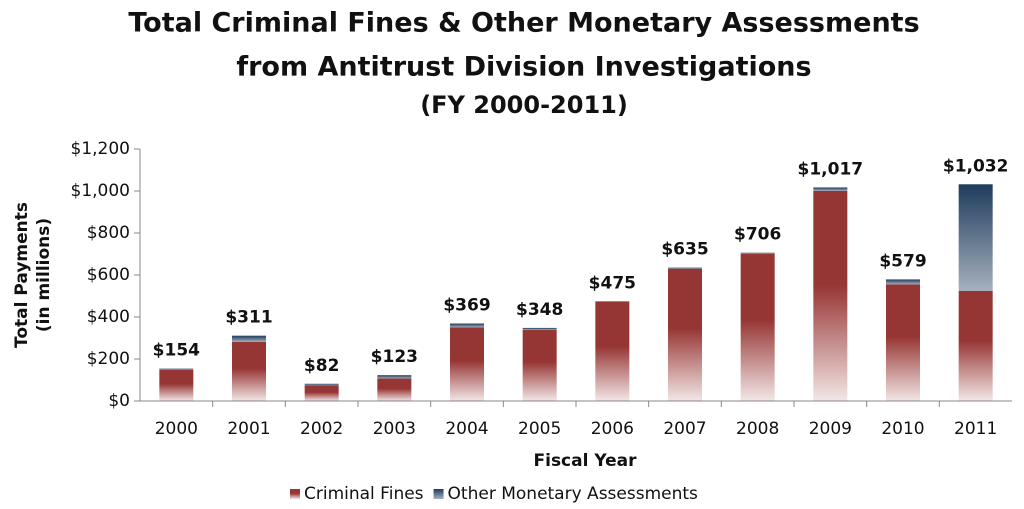 This screenshot has height=509, width=1024. What do you see at coordinates (466, 429) in the screenshot?
I see `x-tick-label: 2004` at bounding box center [466, 429].